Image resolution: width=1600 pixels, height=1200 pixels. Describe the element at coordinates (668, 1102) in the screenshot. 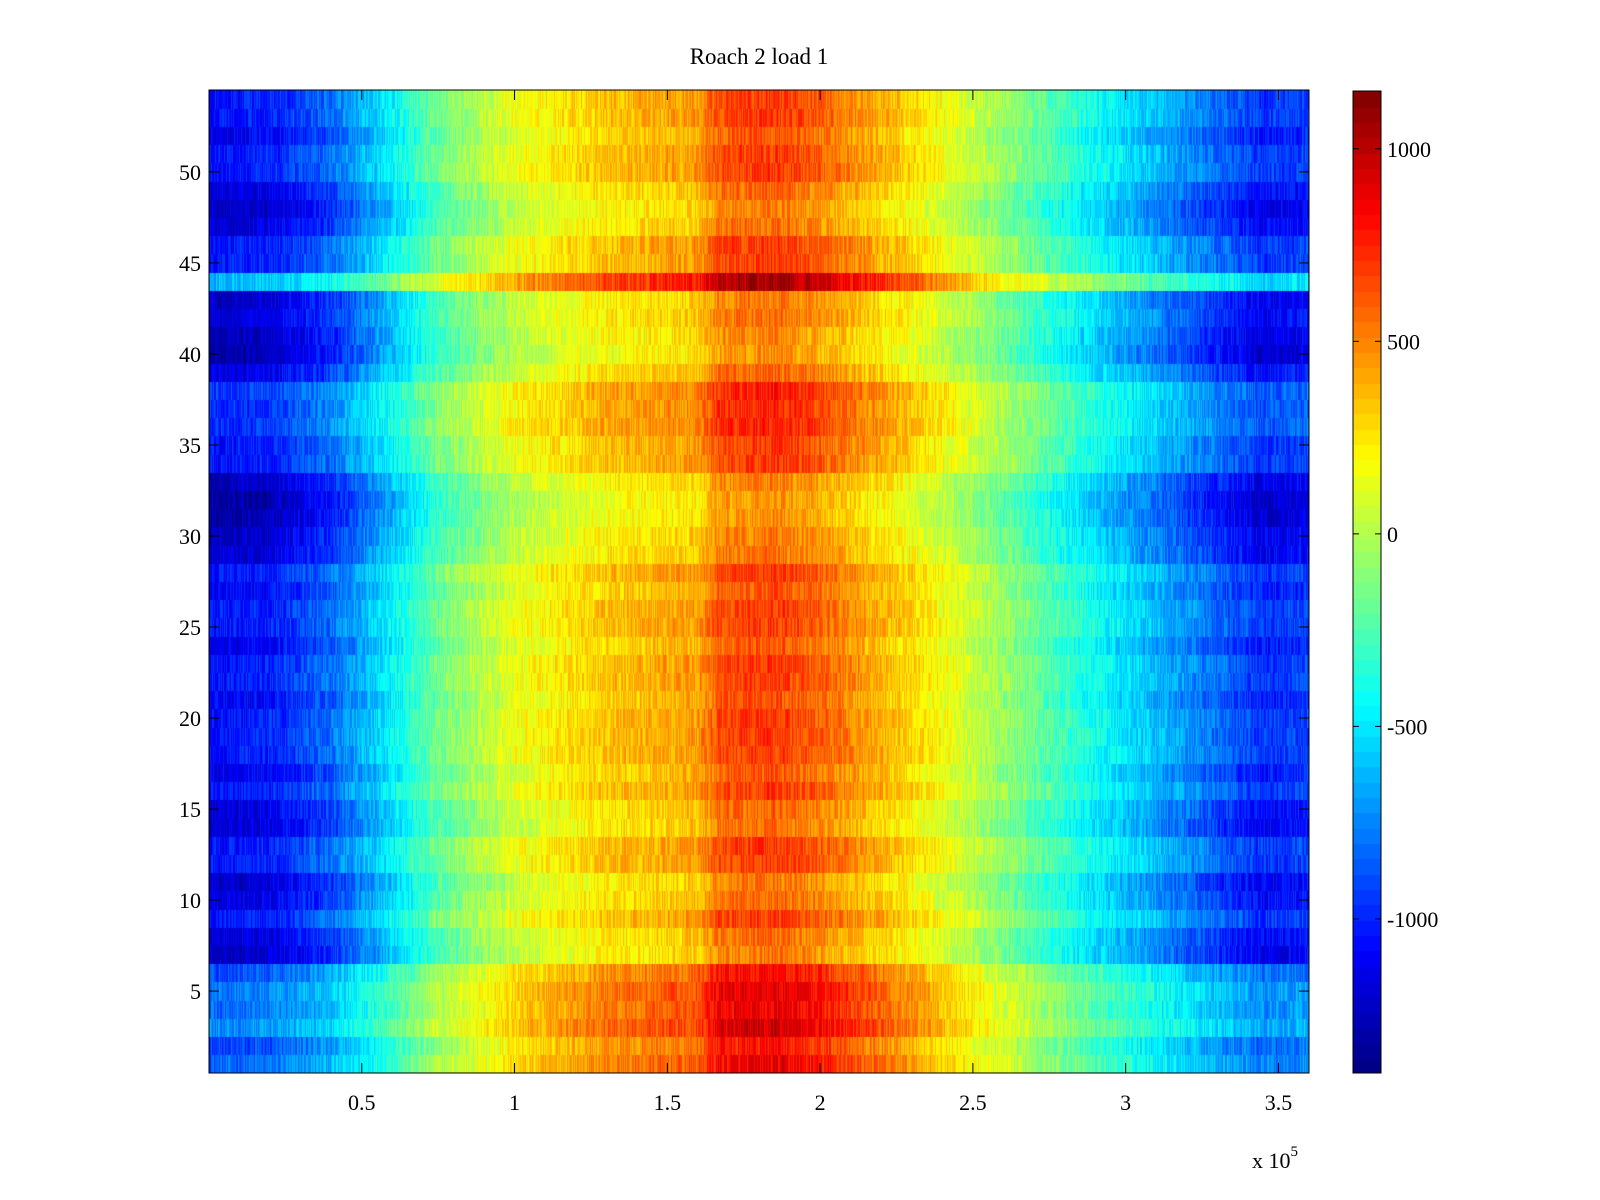

I see `x-tick-label: 1.5` at that location.